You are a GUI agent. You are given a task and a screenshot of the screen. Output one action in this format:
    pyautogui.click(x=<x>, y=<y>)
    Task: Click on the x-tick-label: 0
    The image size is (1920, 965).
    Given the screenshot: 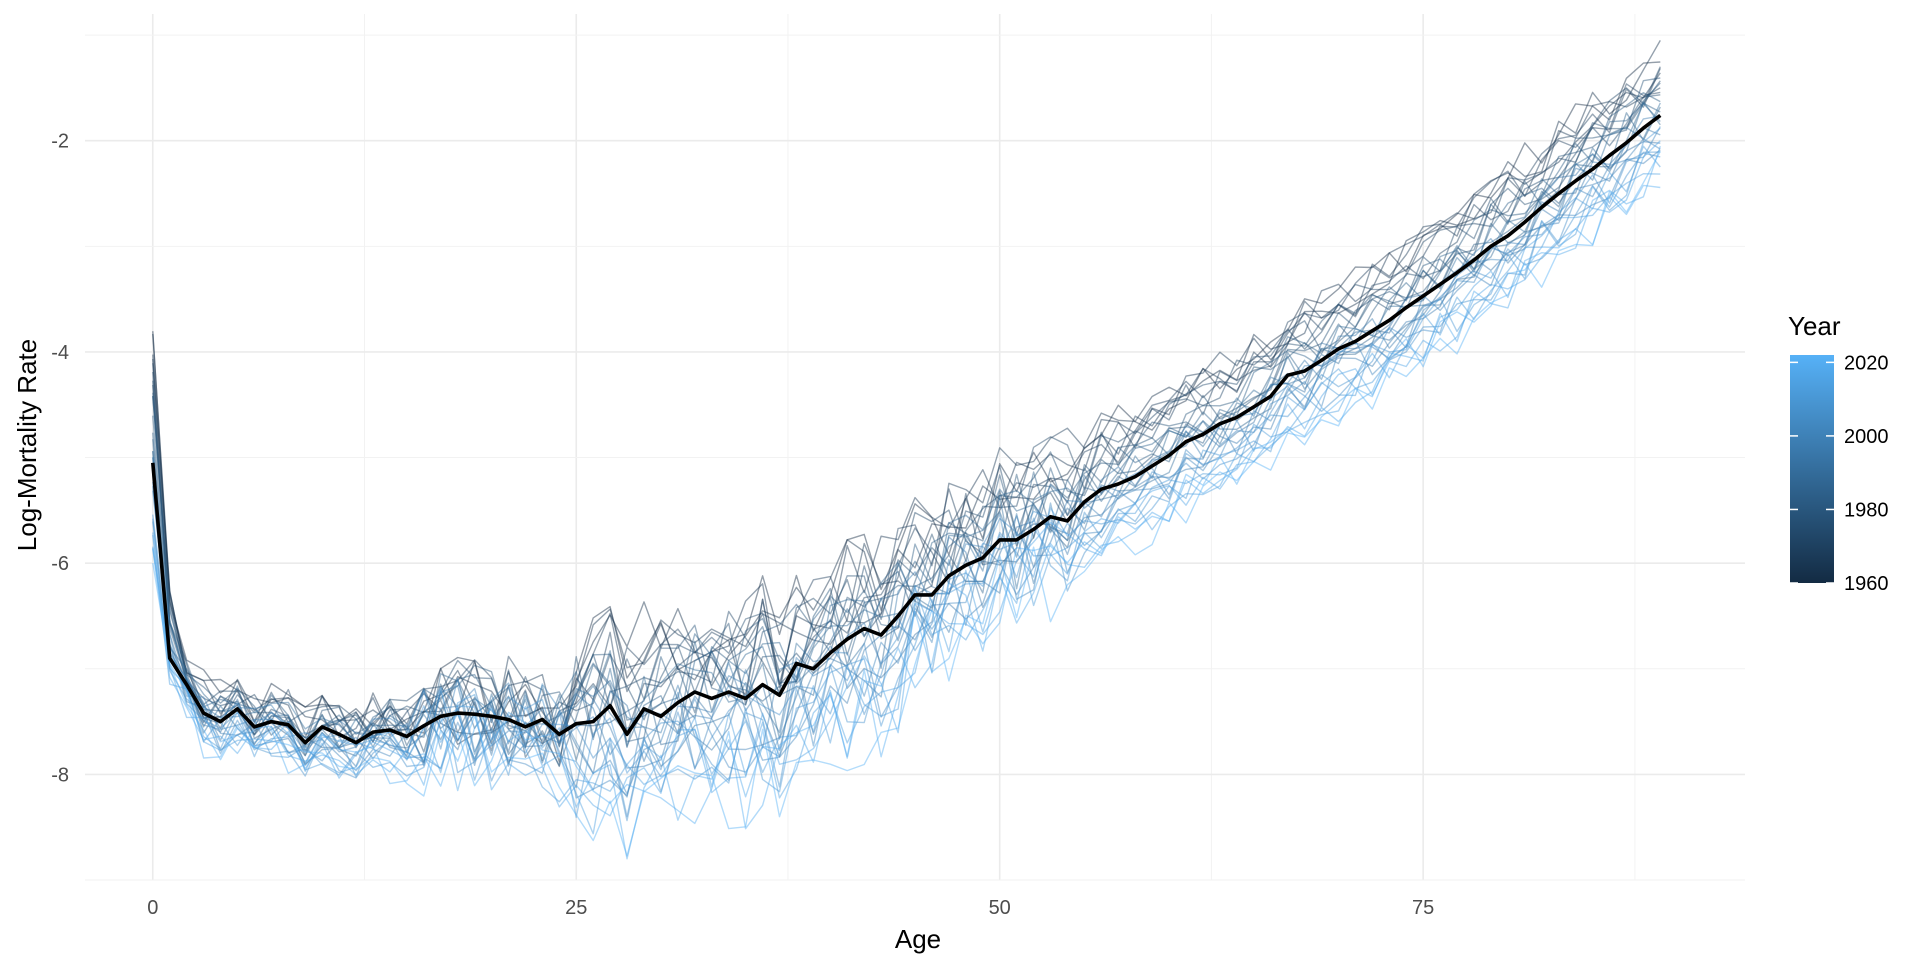 What is the action you would take?
    pyautogui.click(x=152, y=908)
    